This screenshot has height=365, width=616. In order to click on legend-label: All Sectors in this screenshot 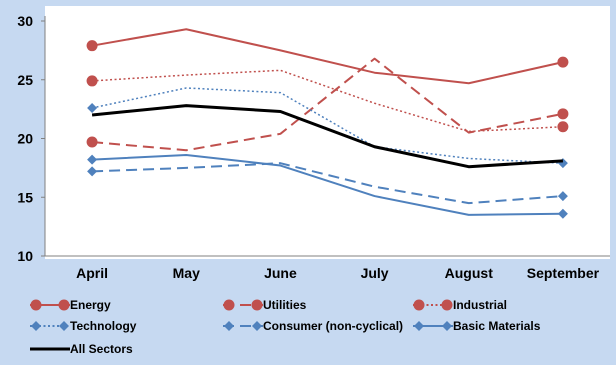, I will do `click(101, 349)`.